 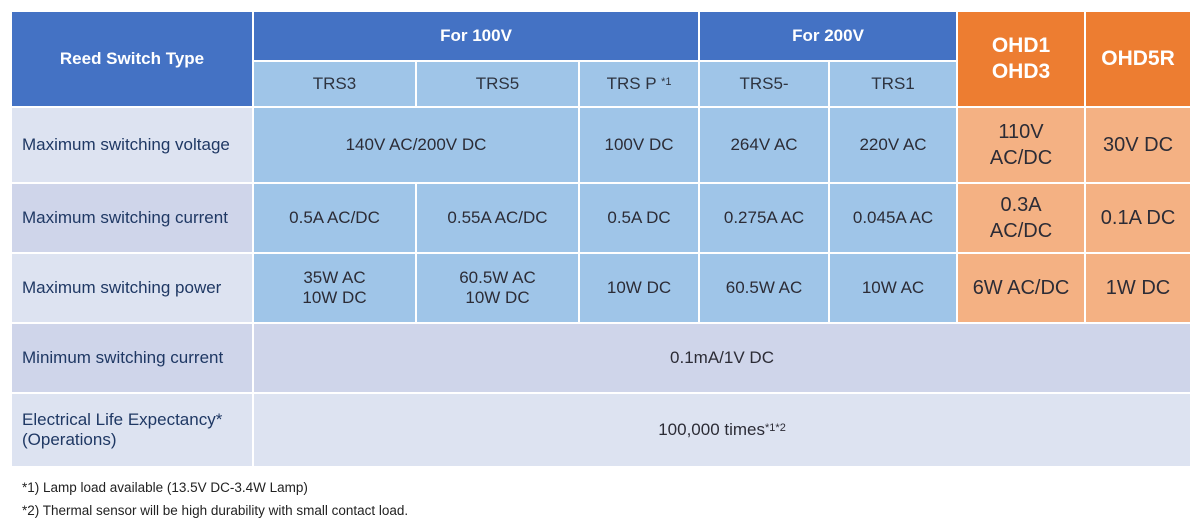 What do you see at coordinates (1138, 59) in the screenshot?
I see `ohd5r-header: OHD5R` at bounding box center [1138, 59].